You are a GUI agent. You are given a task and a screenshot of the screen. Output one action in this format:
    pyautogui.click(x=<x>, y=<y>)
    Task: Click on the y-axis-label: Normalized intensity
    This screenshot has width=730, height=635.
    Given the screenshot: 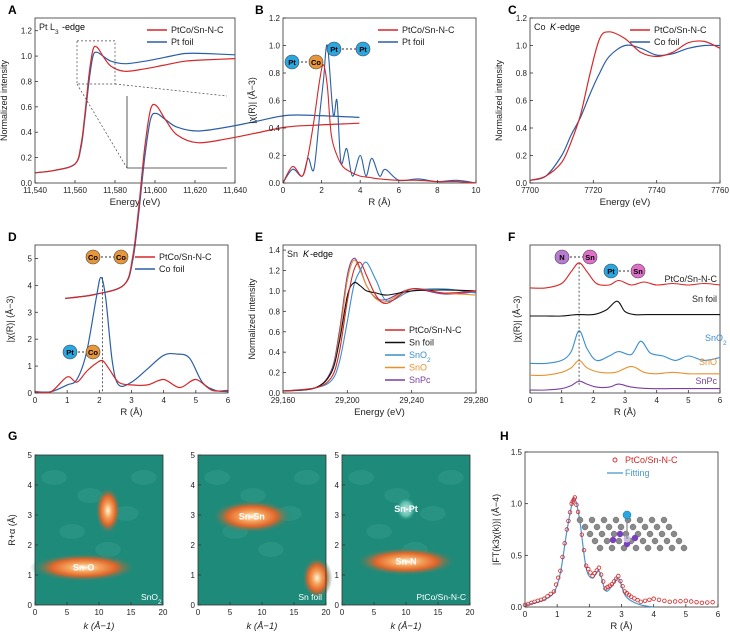 What is the action you would take?
    pyautogui.click(x=499, y=100)
    